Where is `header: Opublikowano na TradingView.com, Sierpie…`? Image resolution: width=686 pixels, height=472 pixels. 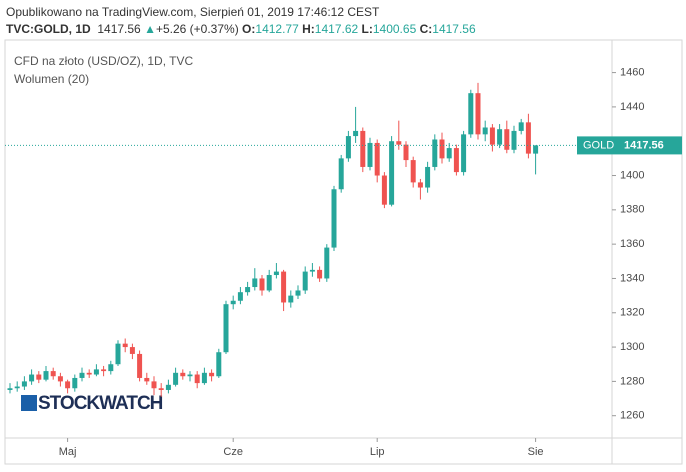 header: Opublikowano na TradingView.com, Sierpie… is located at coordinates (241, 21).